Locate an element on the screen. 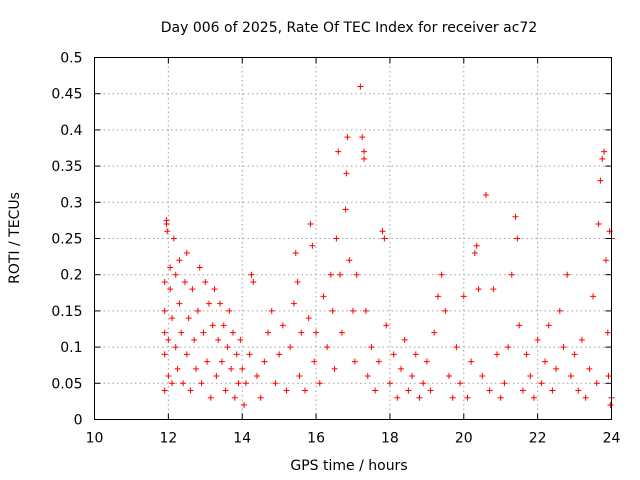  y-tick-label: 0.3 is located at coordinates (71, 203).